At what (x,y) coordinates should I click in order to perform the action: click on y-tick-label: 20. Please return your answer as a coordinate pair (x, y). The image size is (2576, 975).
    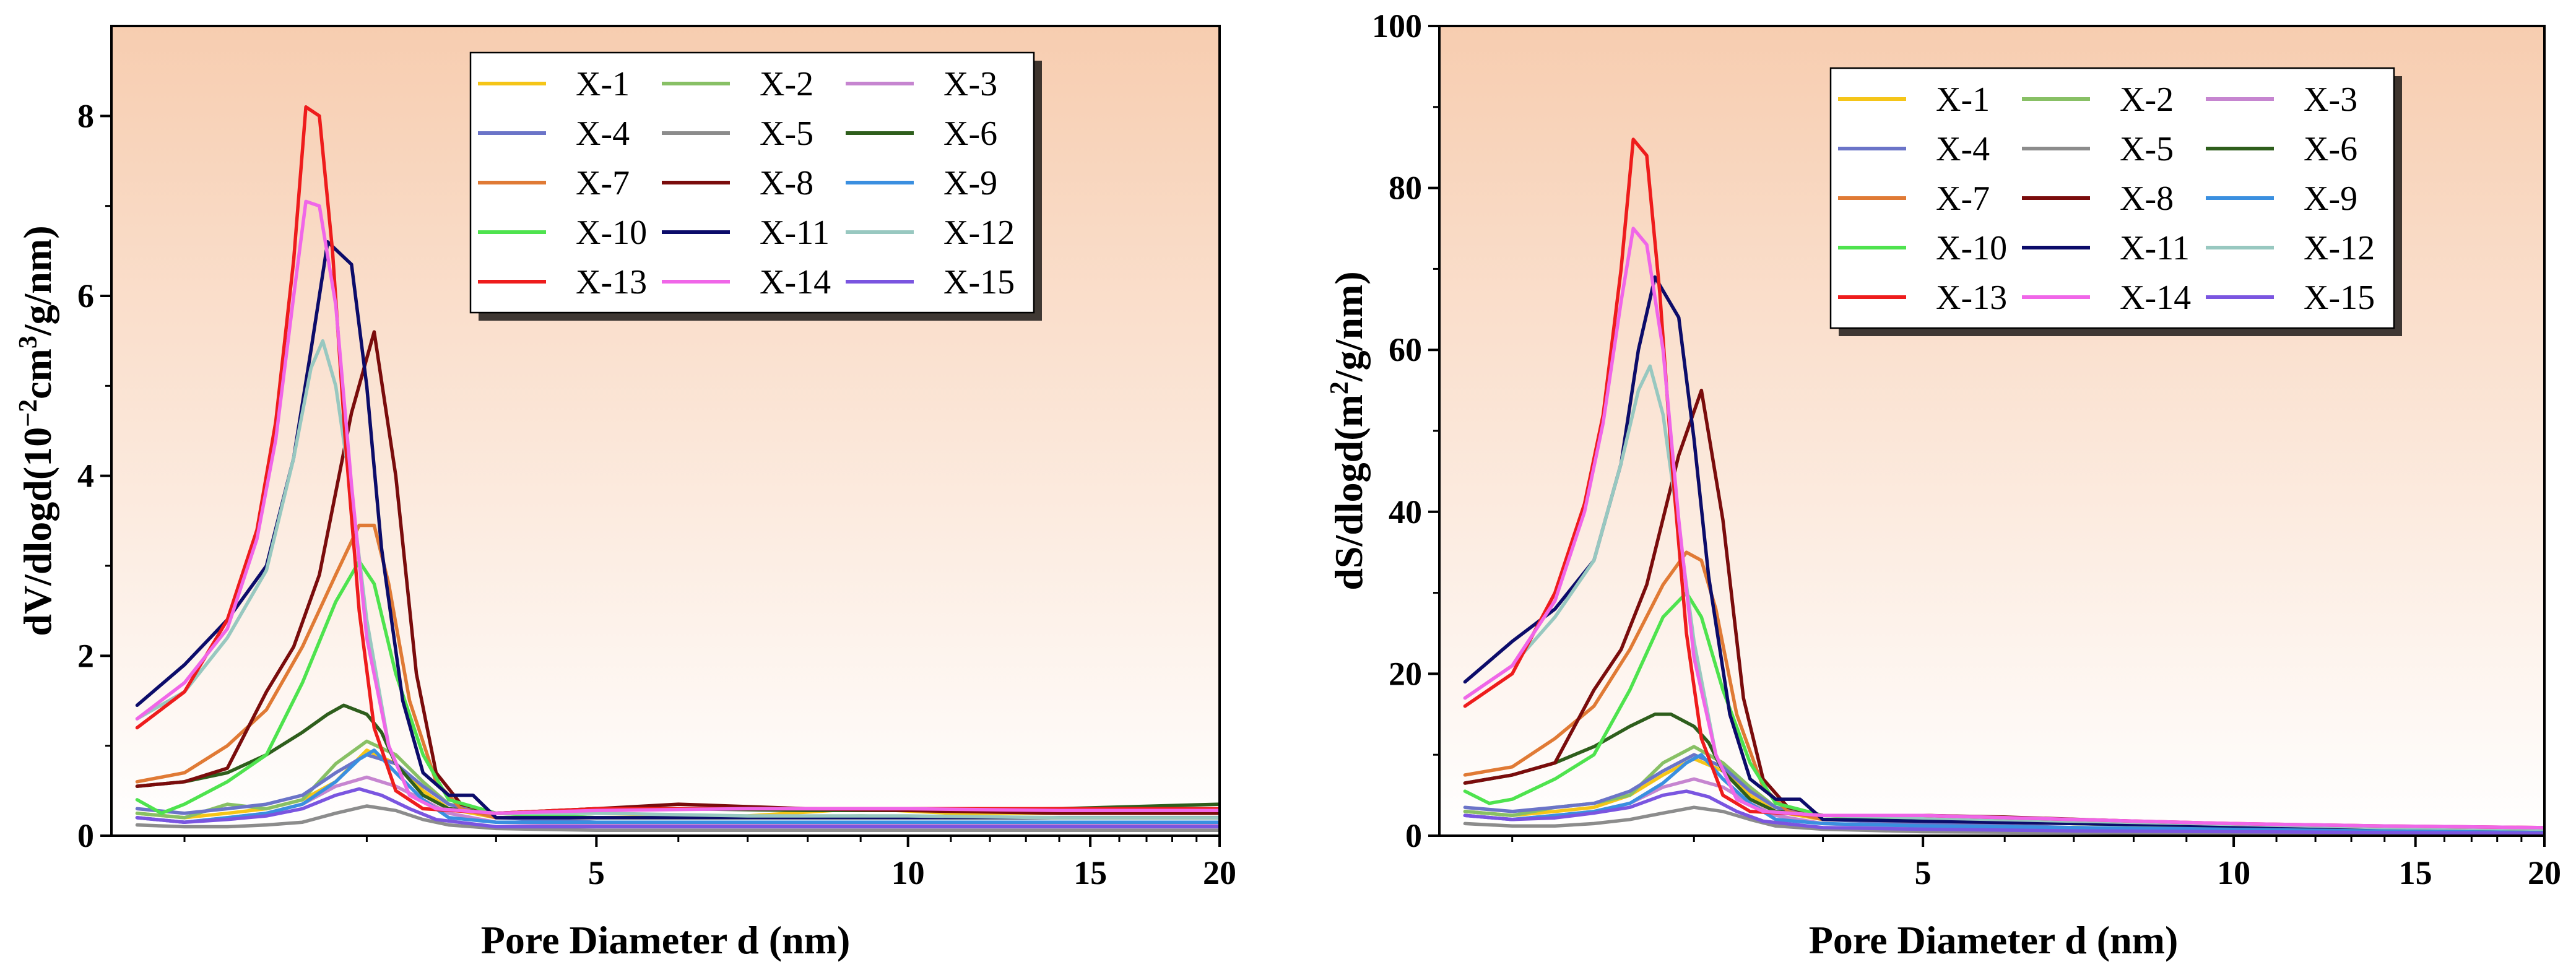
    Looking at the image, I should click on (1405, 674).